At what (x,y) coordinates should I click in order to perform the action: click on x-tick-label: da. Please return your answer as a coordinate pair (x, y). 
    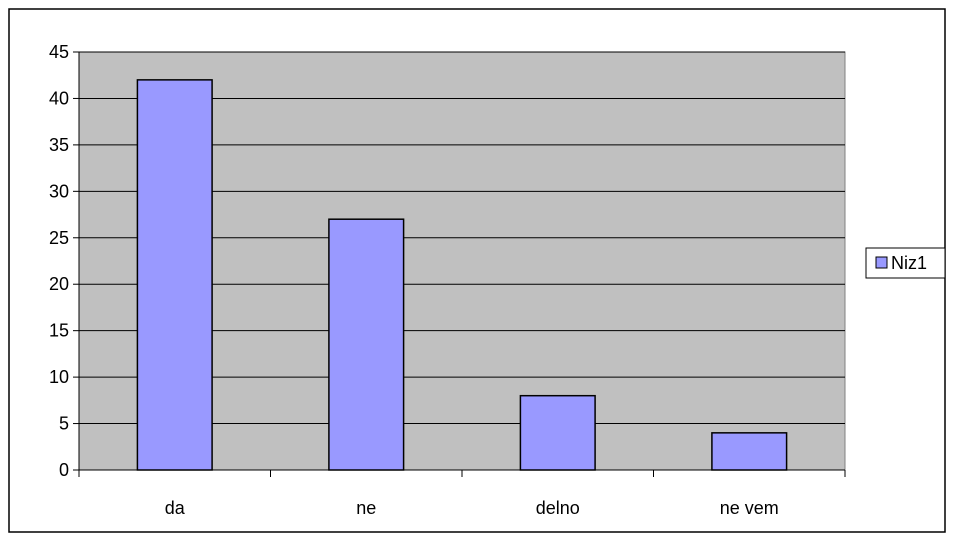
    Looking at the image, I should click on (175, 508).